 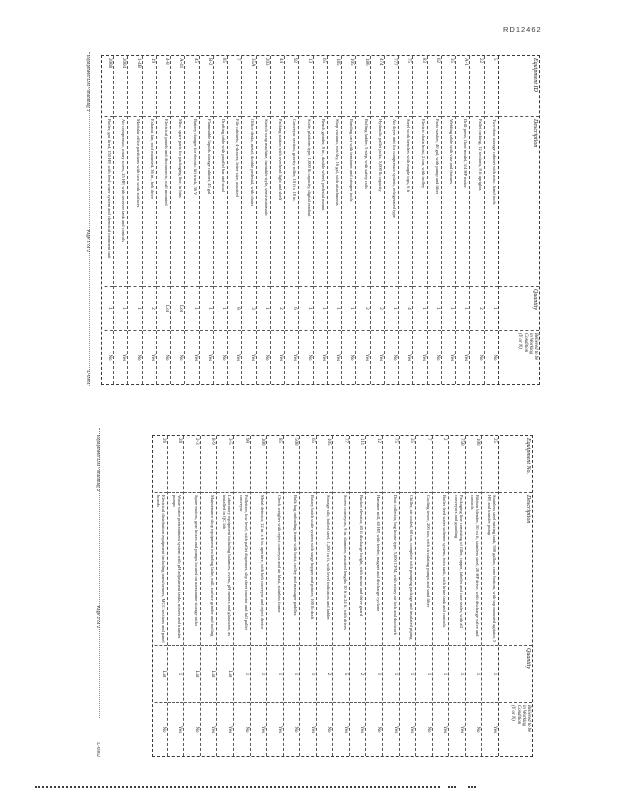 I want to click on cell-equipment-id: 500, so click(x=291, y=464).